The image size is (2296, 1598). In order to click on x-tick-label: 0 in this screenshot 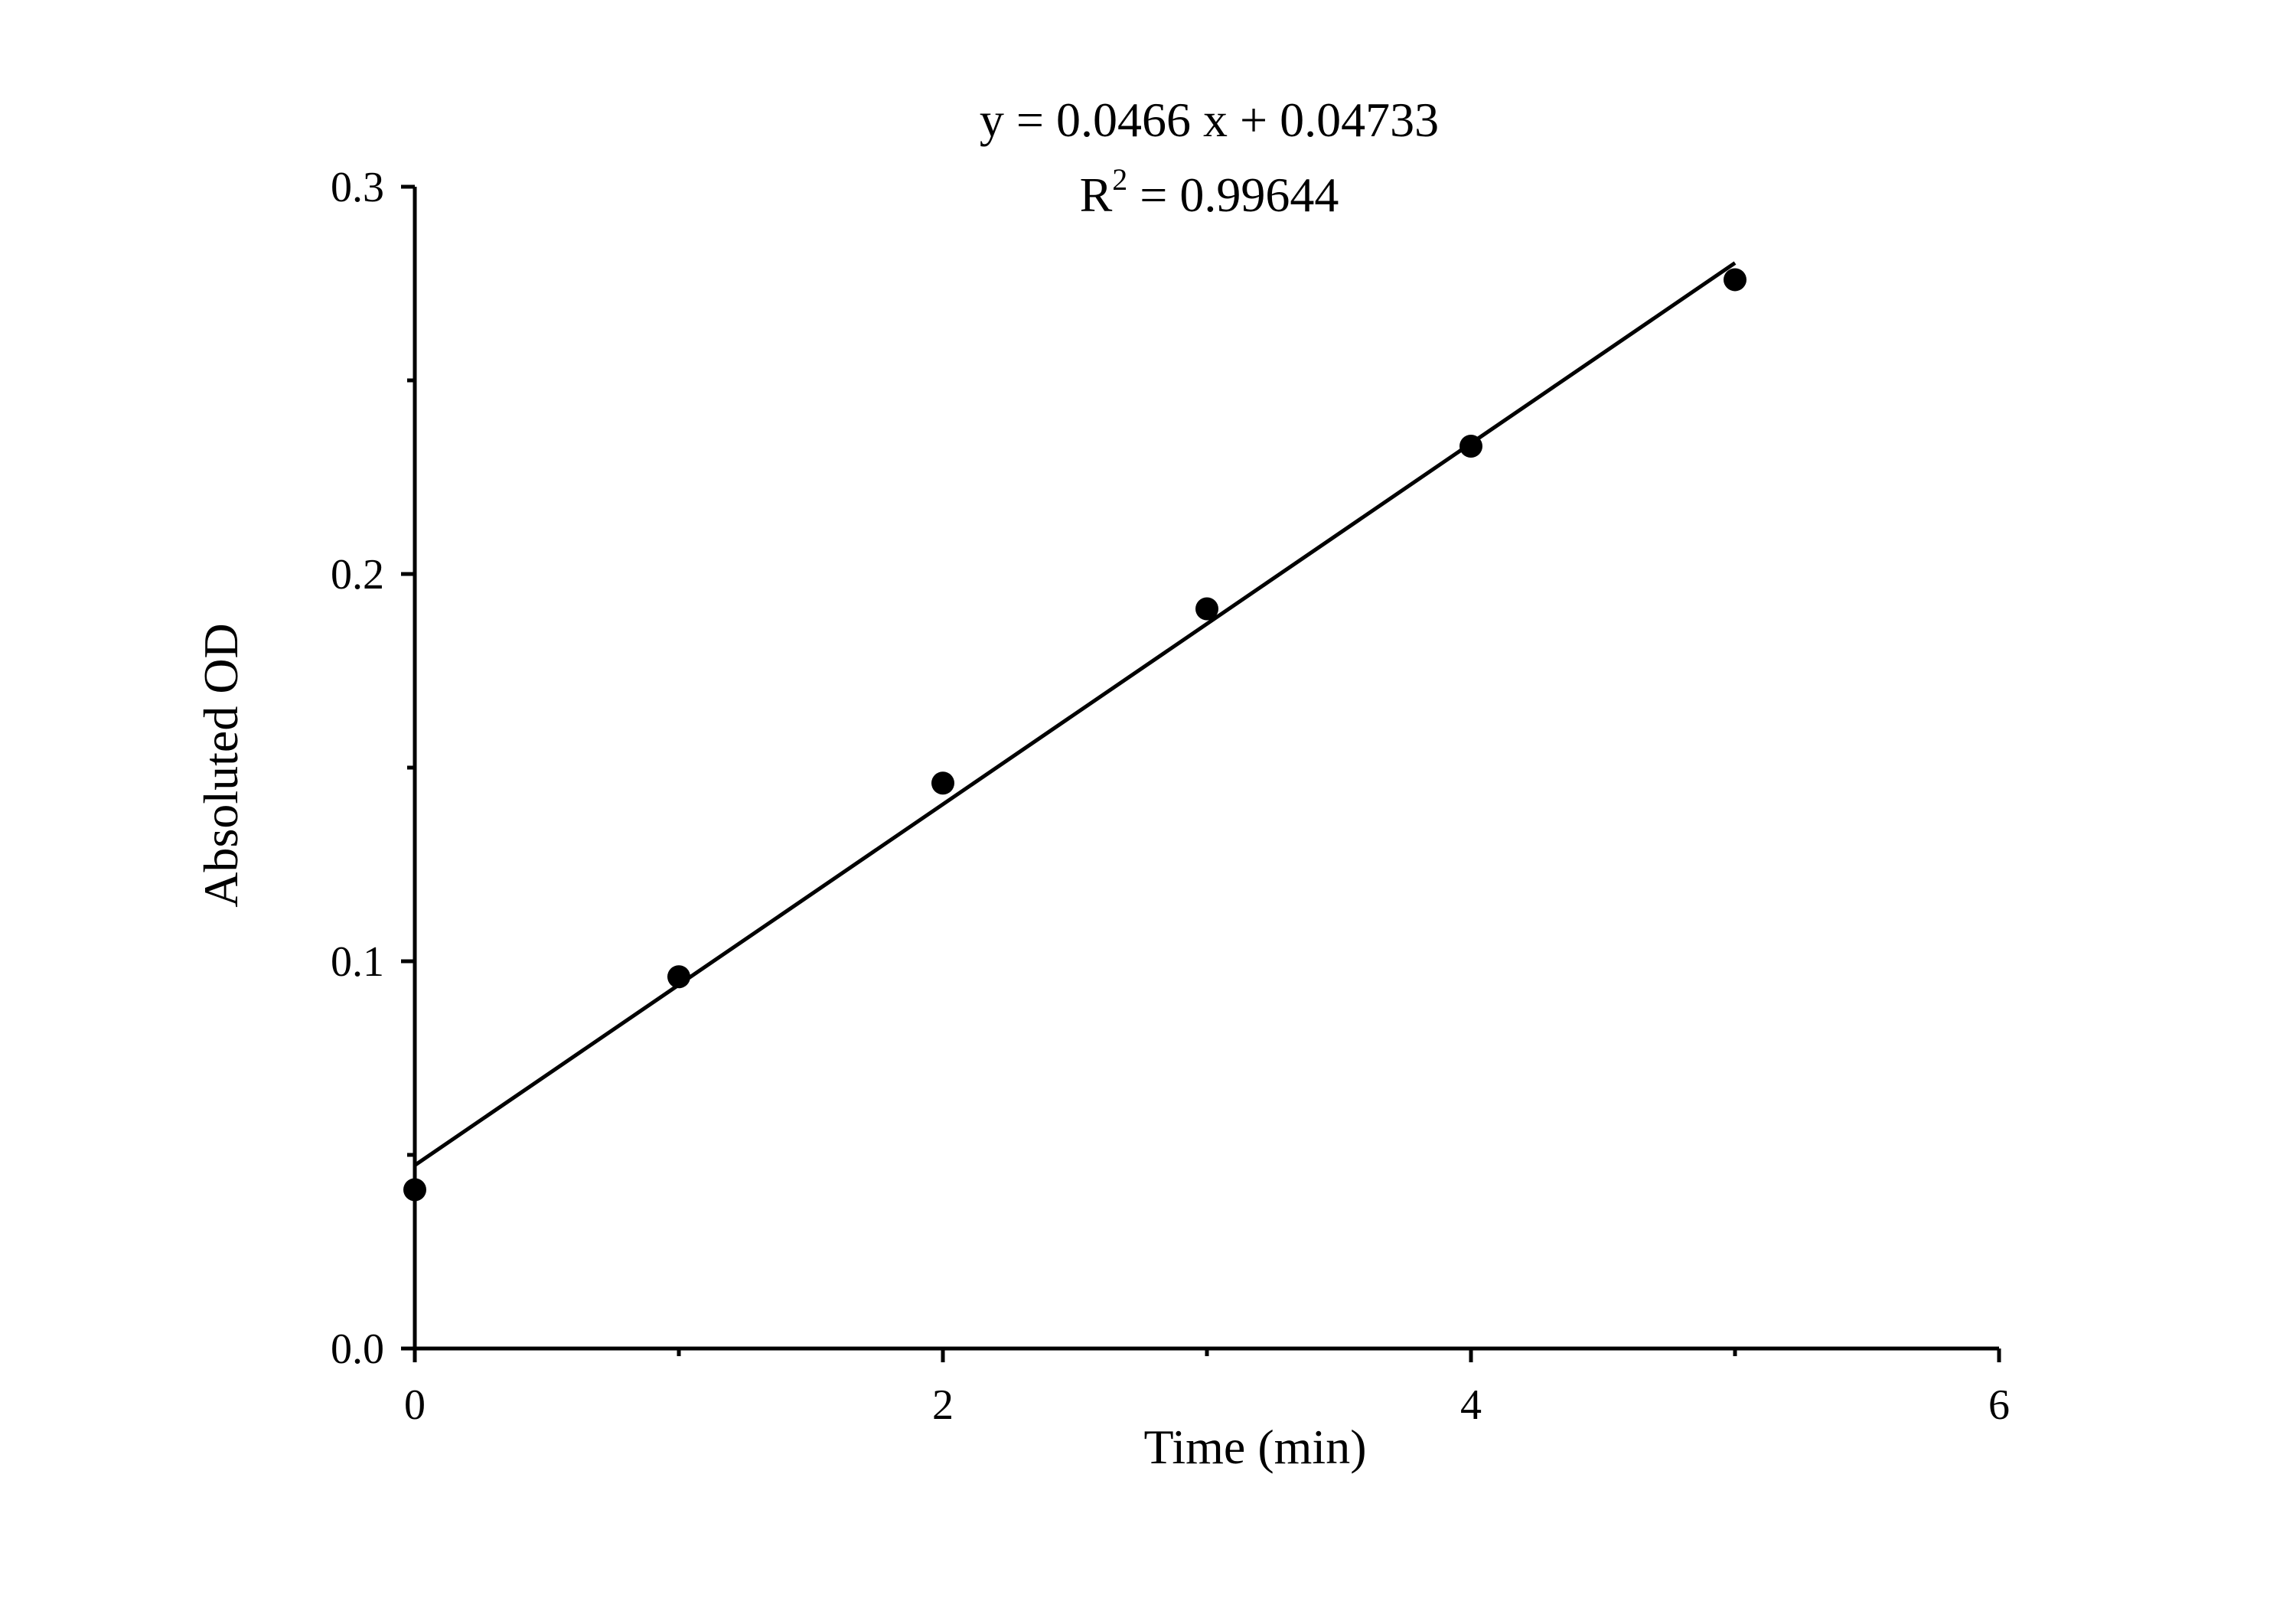, I will do `click(415, 1405)`.